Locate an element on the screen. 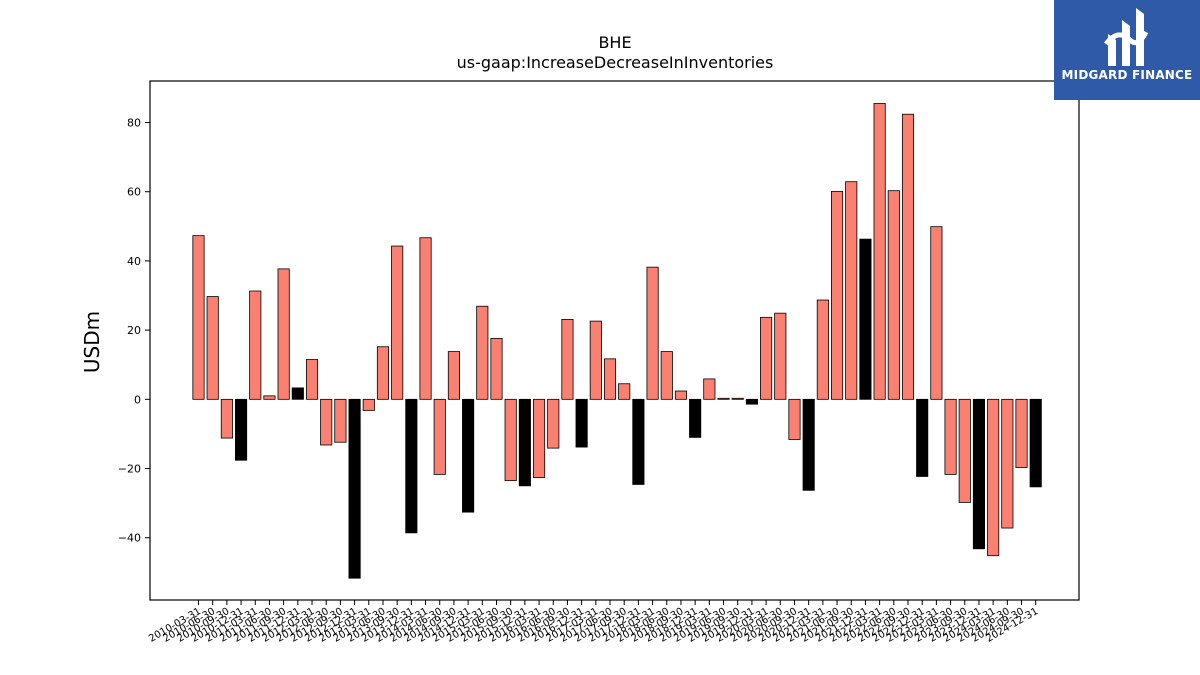 The height and width of the screenshot is (675, 1200). y-tick-label: 0 is located at coordinates (137, 399).